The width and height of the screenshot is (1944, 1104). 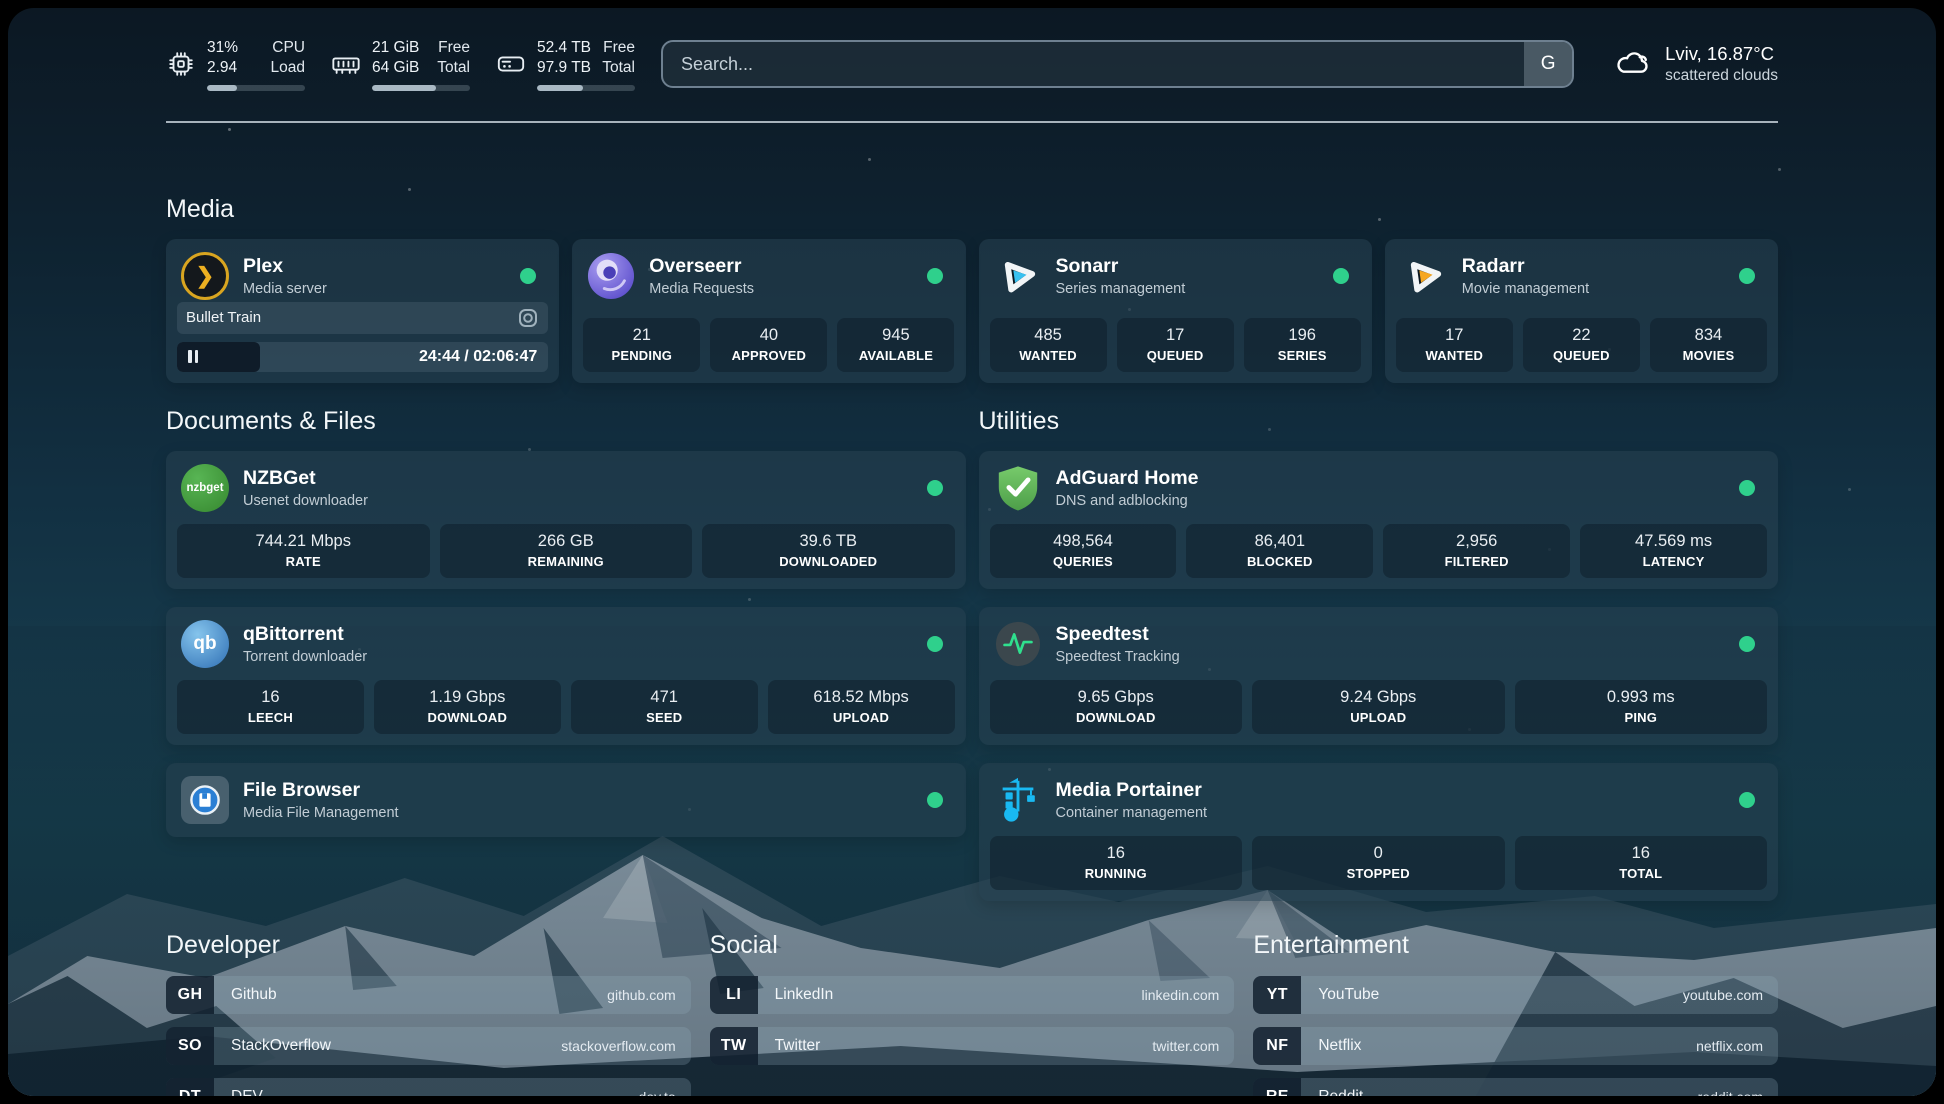 I want to click on bookmark-name: StackOverflow, so click(x=281, y=1045).